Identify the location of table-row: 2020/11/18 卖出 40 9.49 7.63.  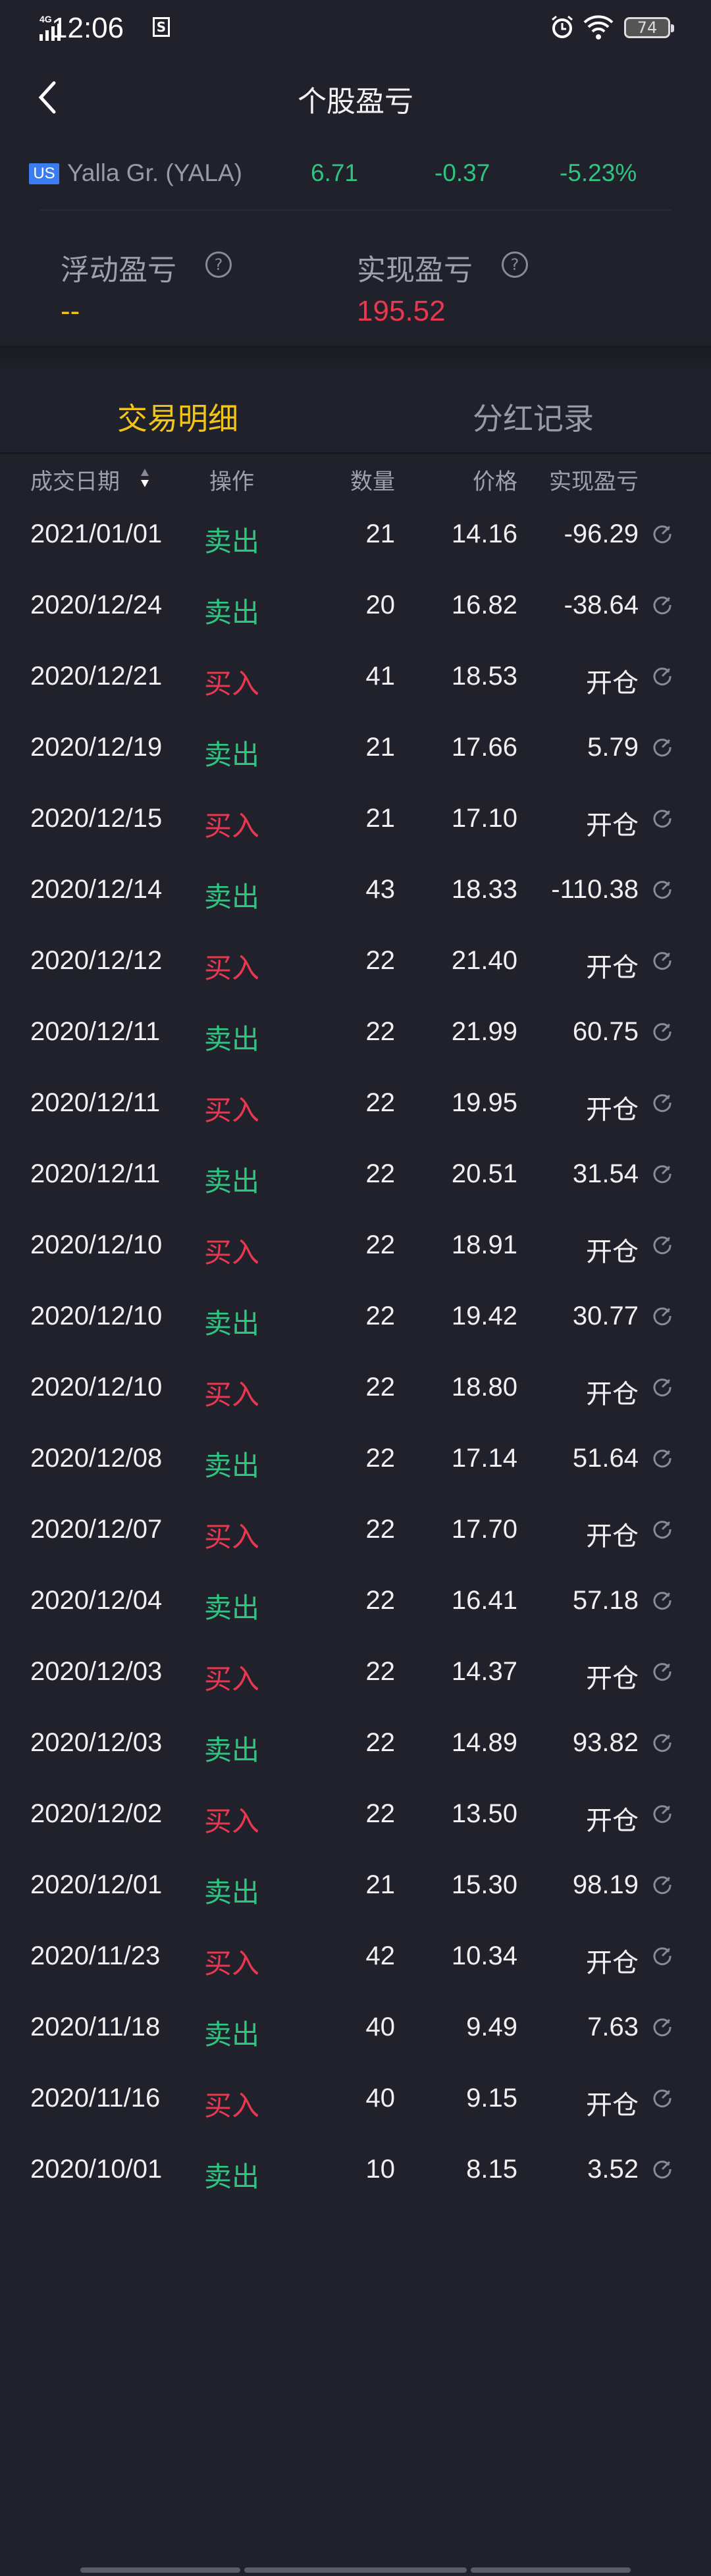
(355, 2028).